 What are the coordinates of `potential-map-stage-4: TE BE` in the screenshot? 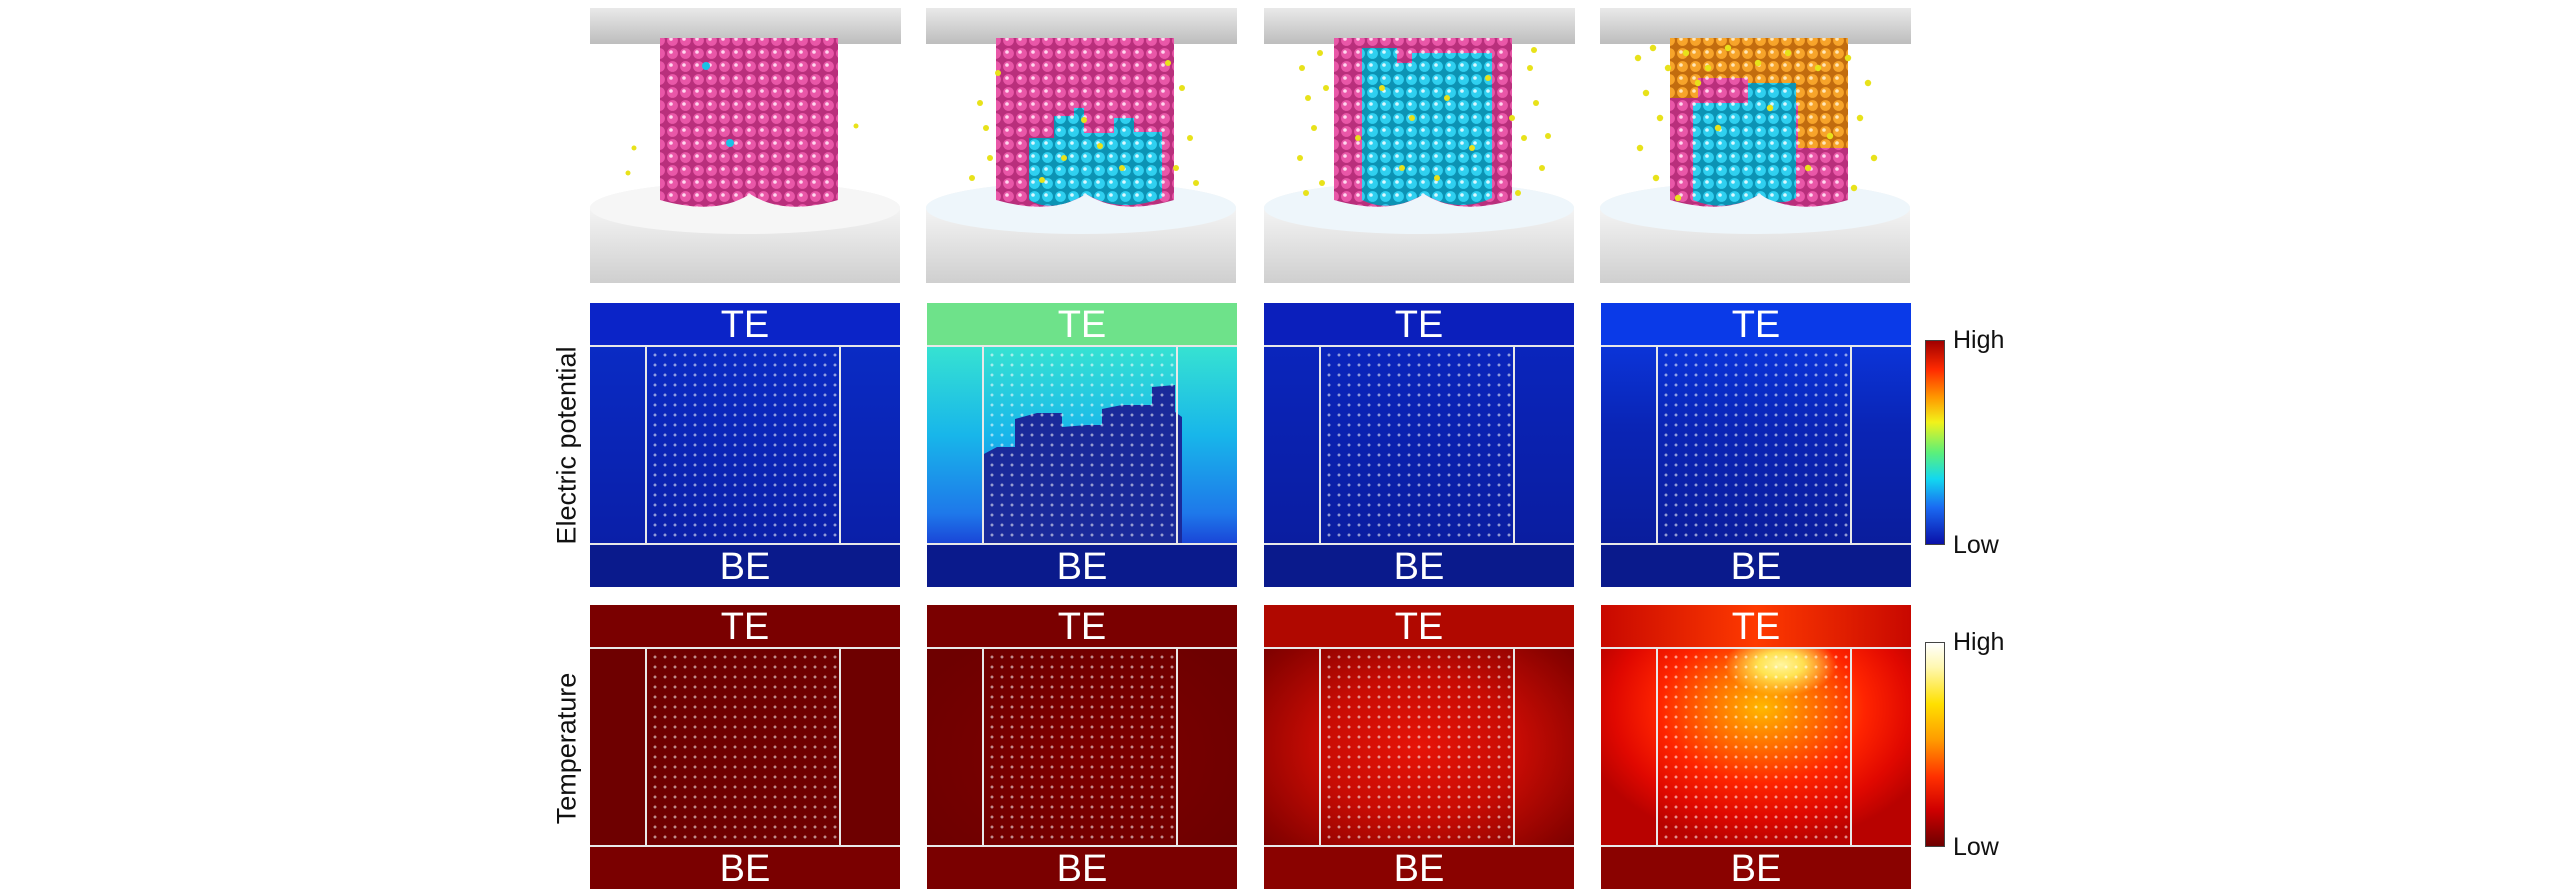 It's located at (1756, 445).